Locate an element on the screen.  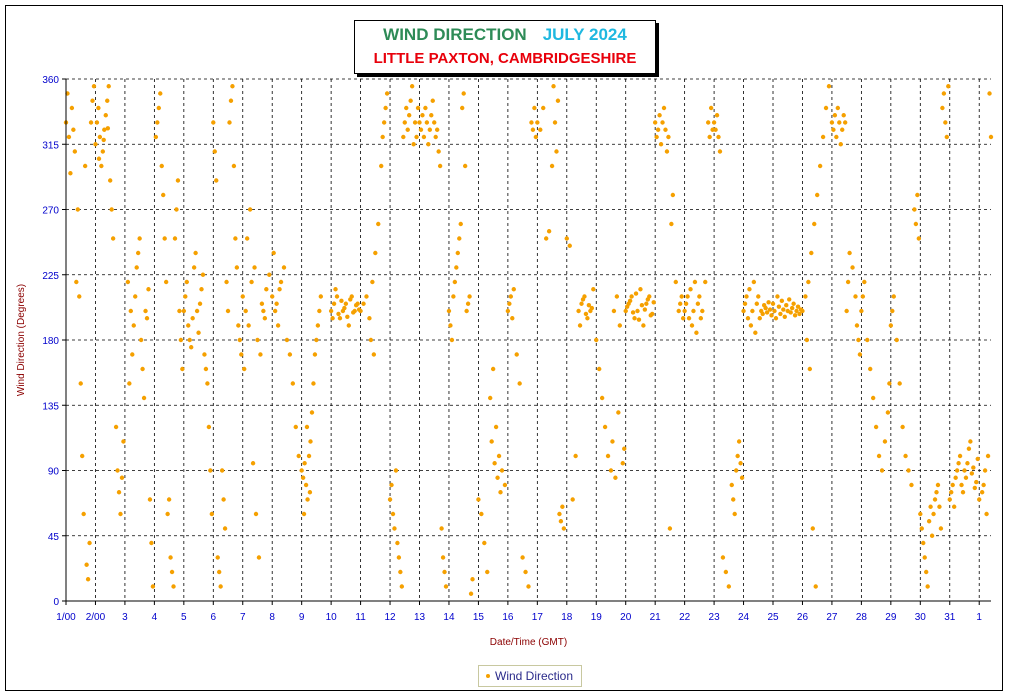
chart-subtitle: LITTLE PAXTON, CAMBRIDGESHIRE is located at coordinates (505, 58).